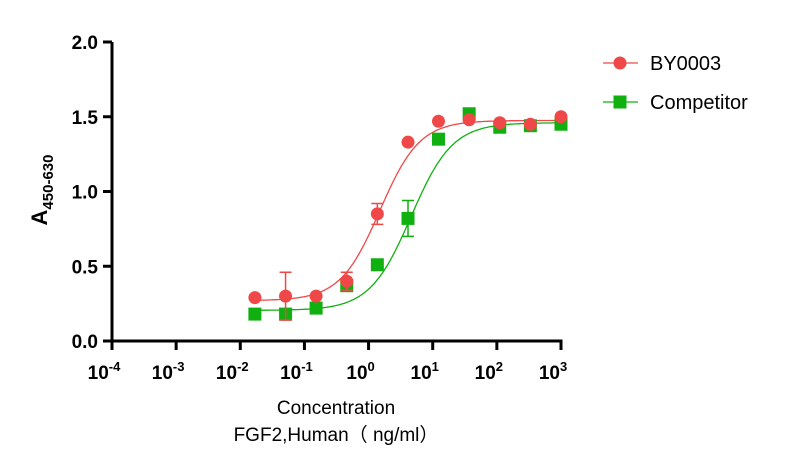 The image size is (796, 471). Describe the element at coordinates (42, 190) in the screenshot. I see `y-axis-label: A450-630` at that location.